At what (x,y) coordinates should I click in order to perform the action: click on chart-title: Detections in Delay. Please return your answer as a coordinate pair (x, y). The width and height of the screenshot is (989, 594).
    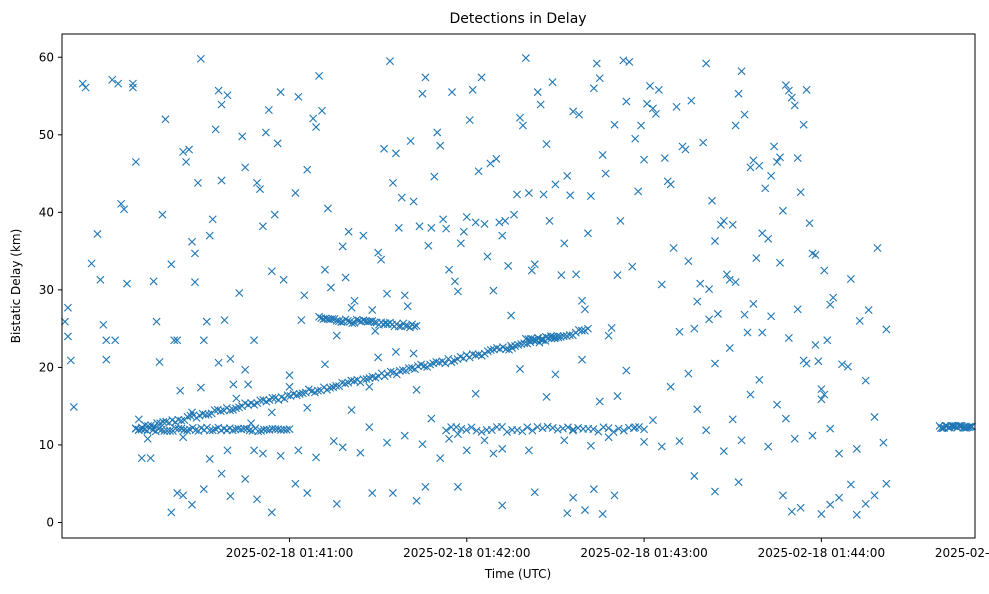
    Looking at the image, I should click on (517, 19).